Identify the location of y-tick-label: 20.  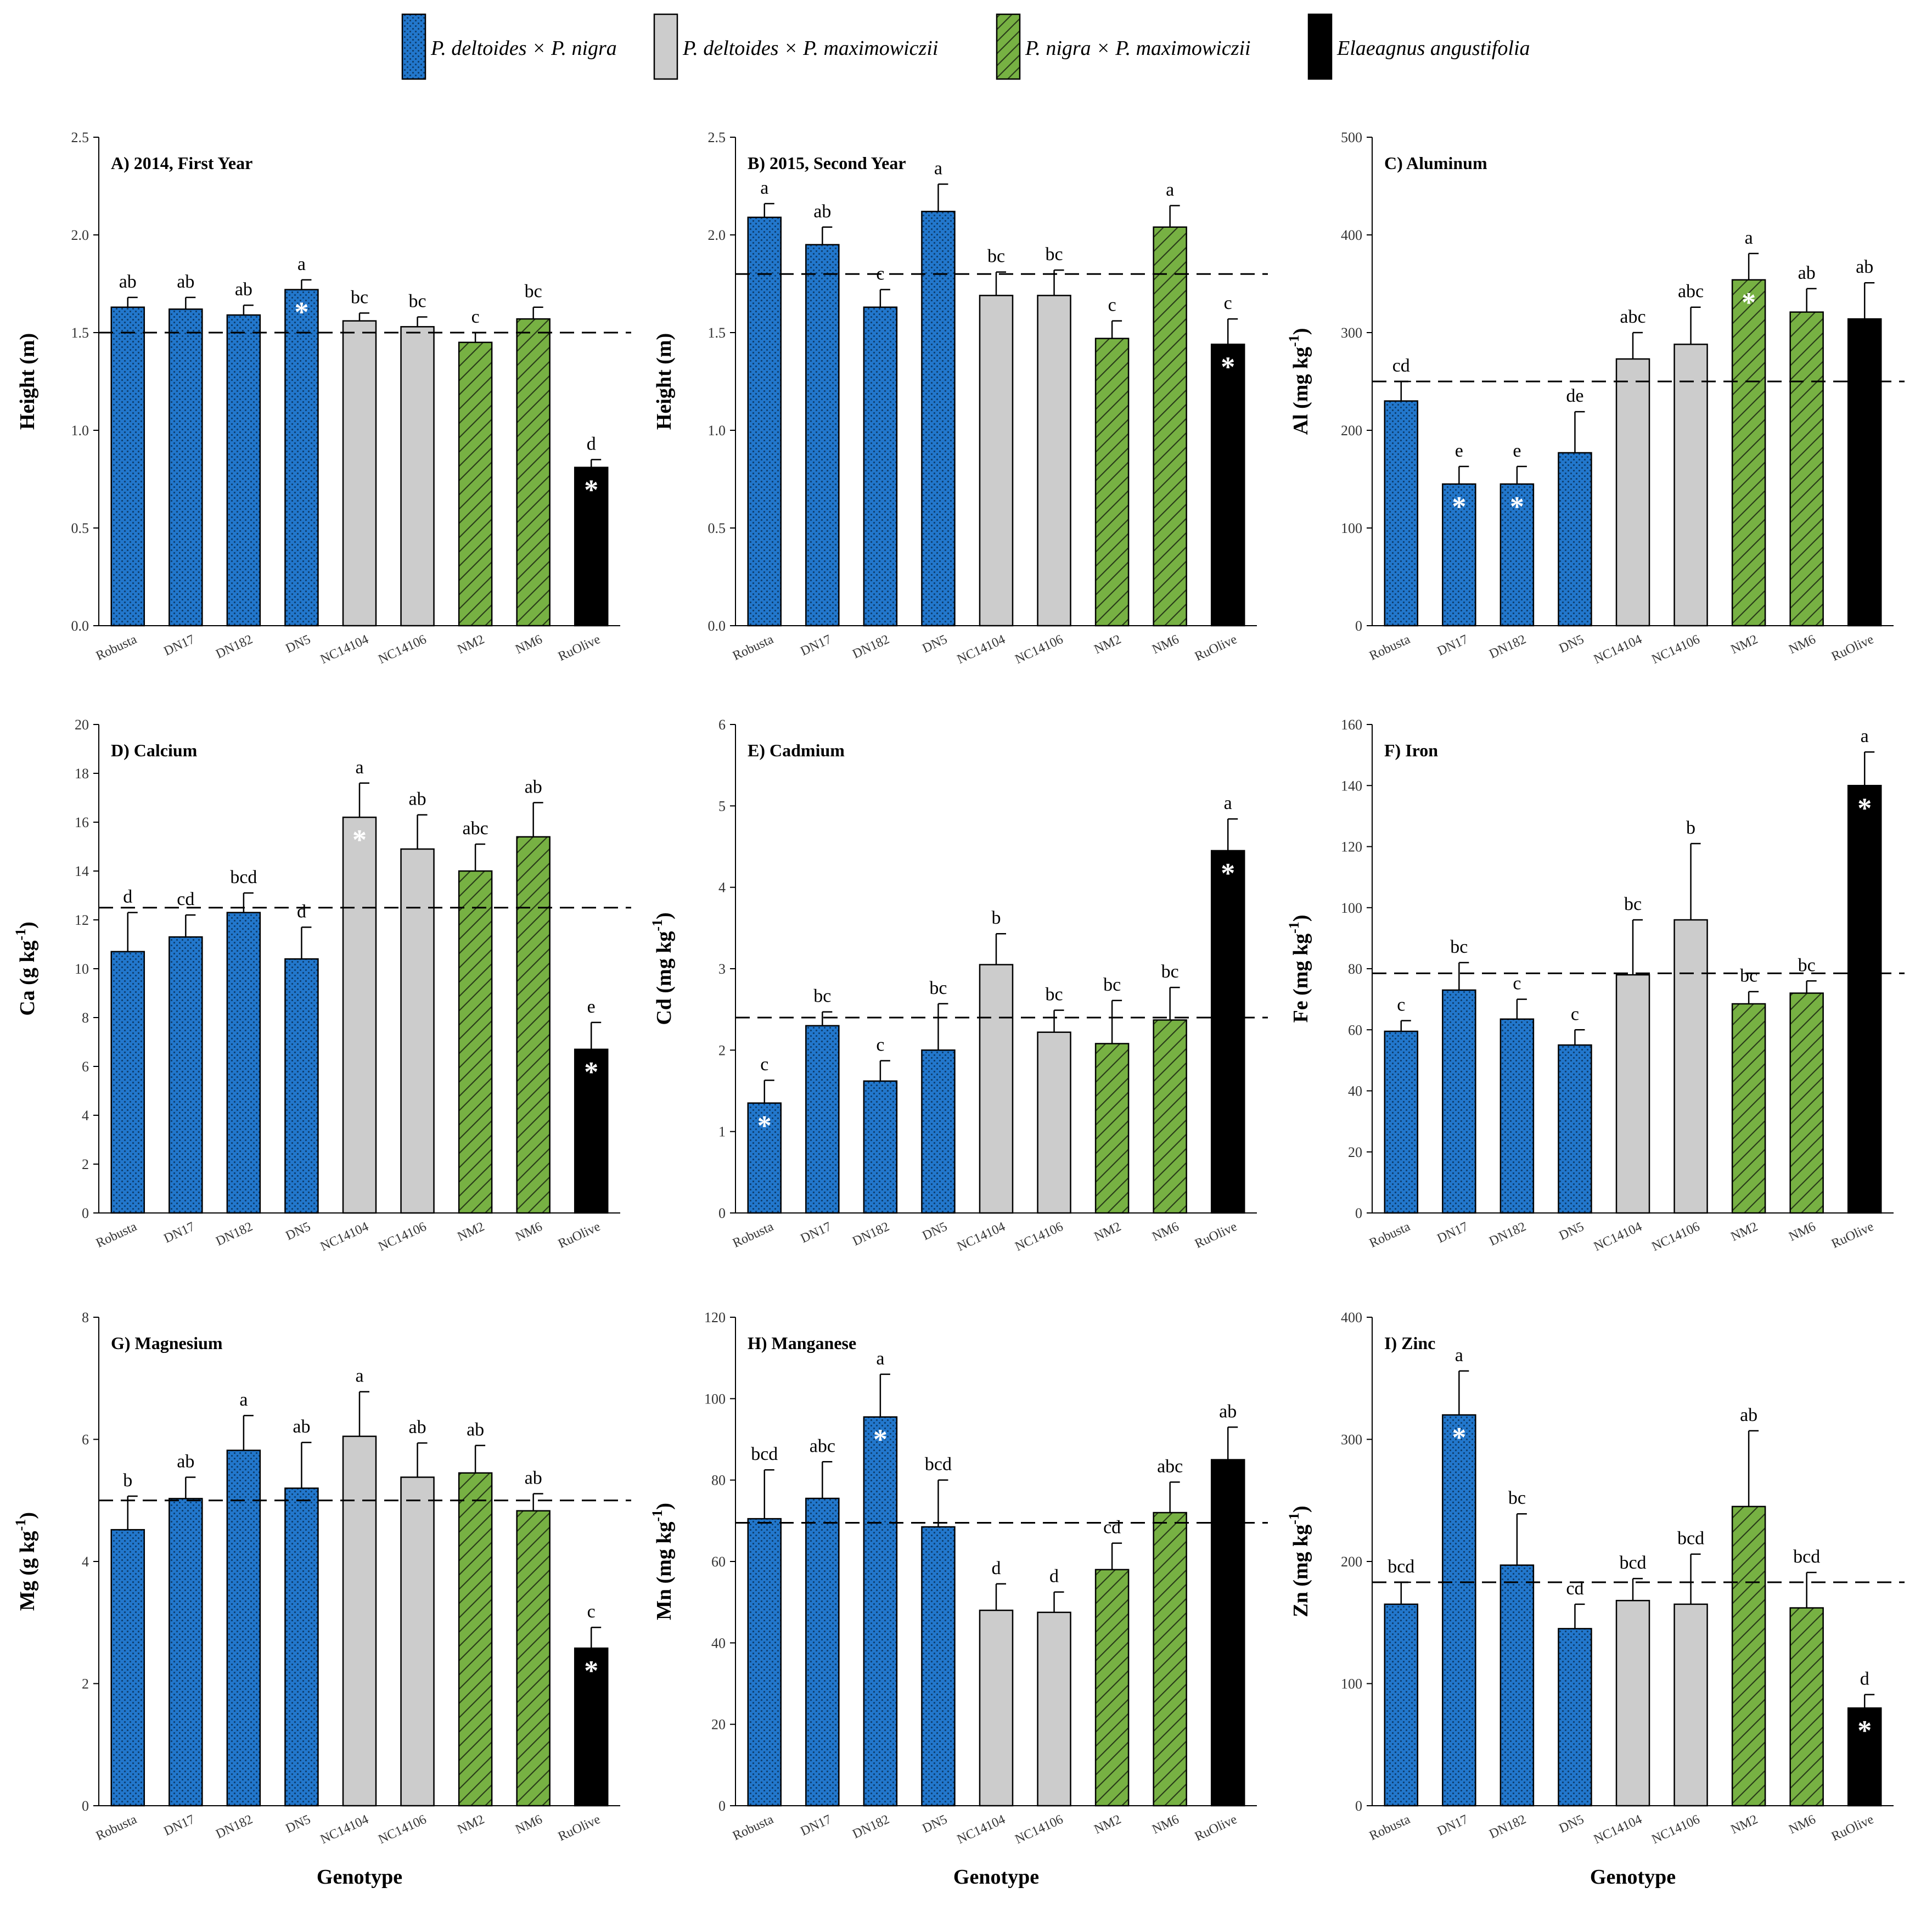
(82, 725).